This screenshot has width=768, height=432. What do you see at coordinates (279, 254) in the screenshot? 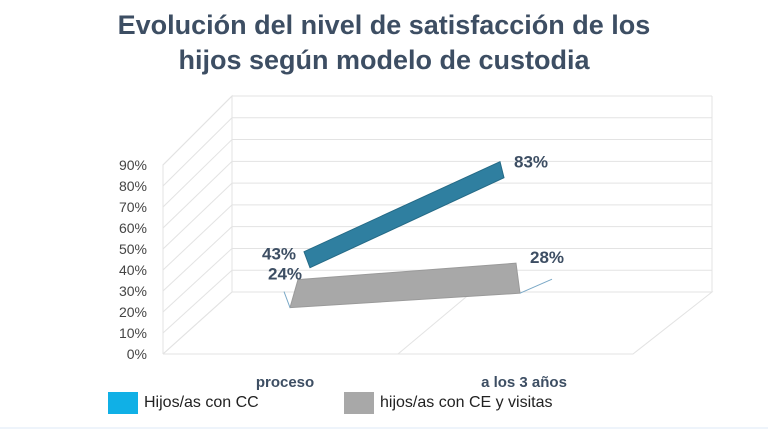
I see `data-label-cc-proceso: 43%` at bounding box center [279, 254].